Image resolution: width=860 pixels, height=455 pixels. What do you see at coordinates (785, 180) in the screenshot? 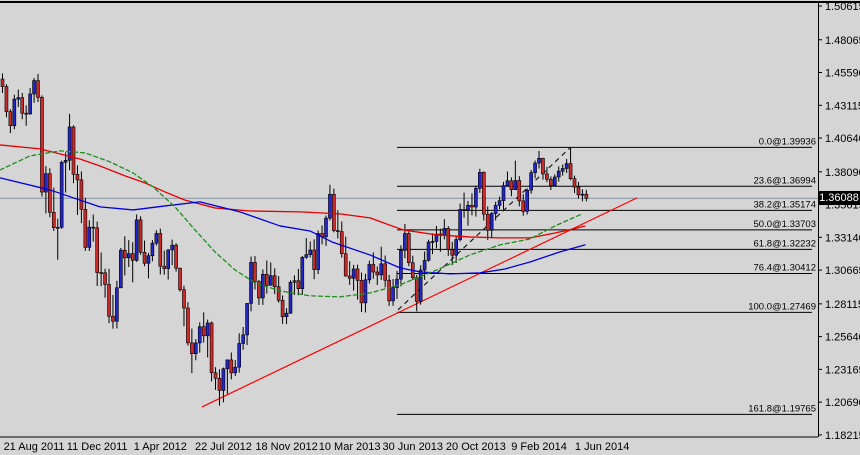
I see `fib-level-label-23.6: 23.6@1.36994` at bounding box center [785, 180].